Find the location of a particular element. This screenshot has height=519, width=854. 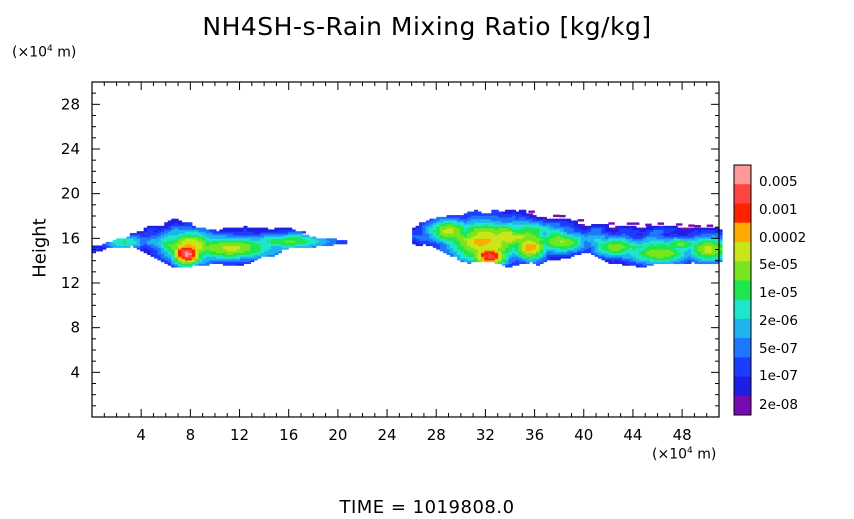

y-tick-label: 16 is located at coordinates (70, 238).